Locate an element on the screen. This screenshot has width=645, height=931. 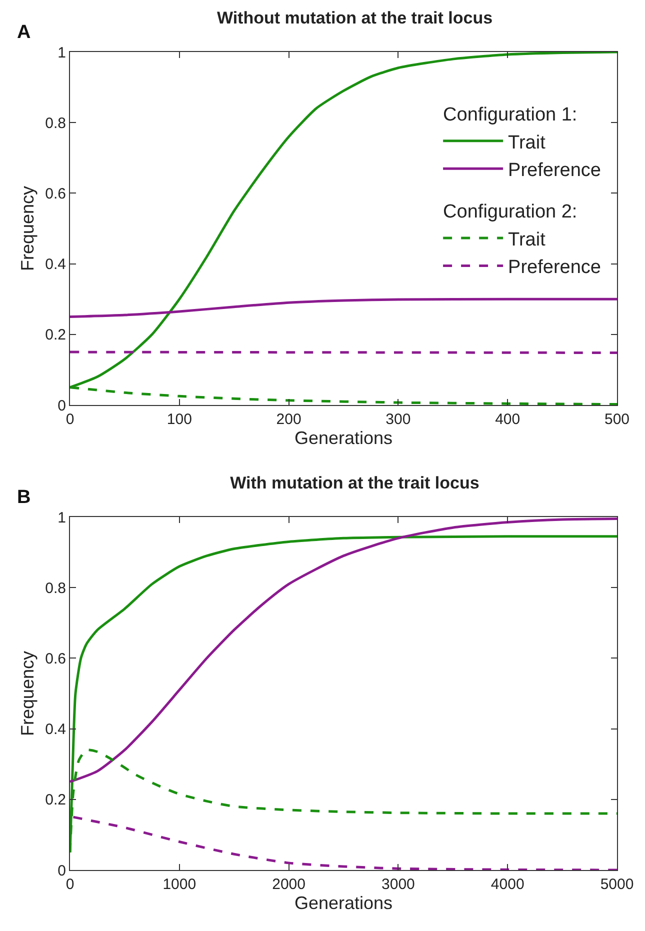
x-tick-label: 300 is located at coordinates (398, 419).